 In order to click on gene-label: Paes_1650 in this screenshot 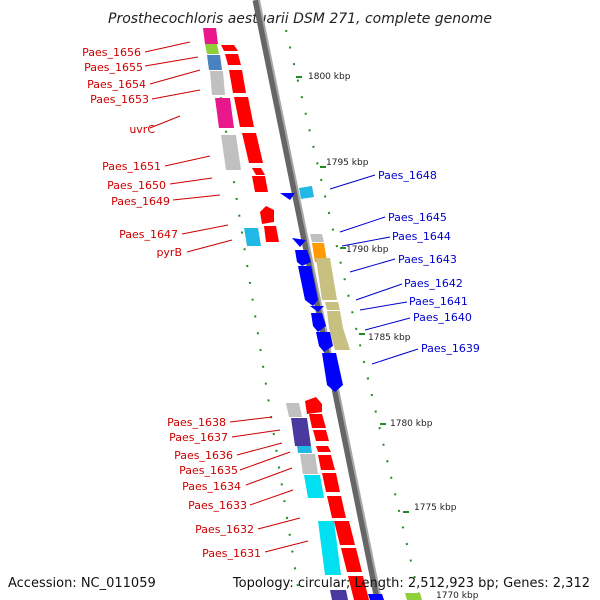, I will do `click(136, 185)`.